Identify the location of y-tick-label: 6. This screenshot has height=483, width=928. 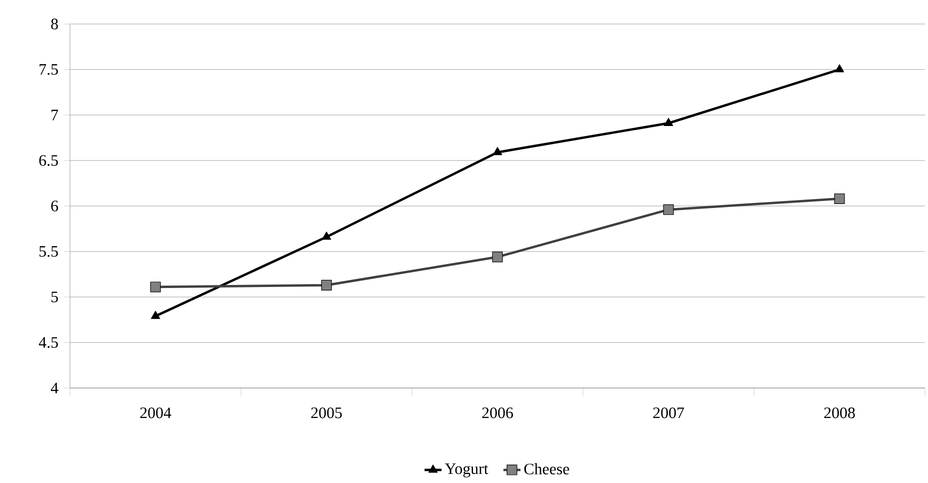
(54, 206).